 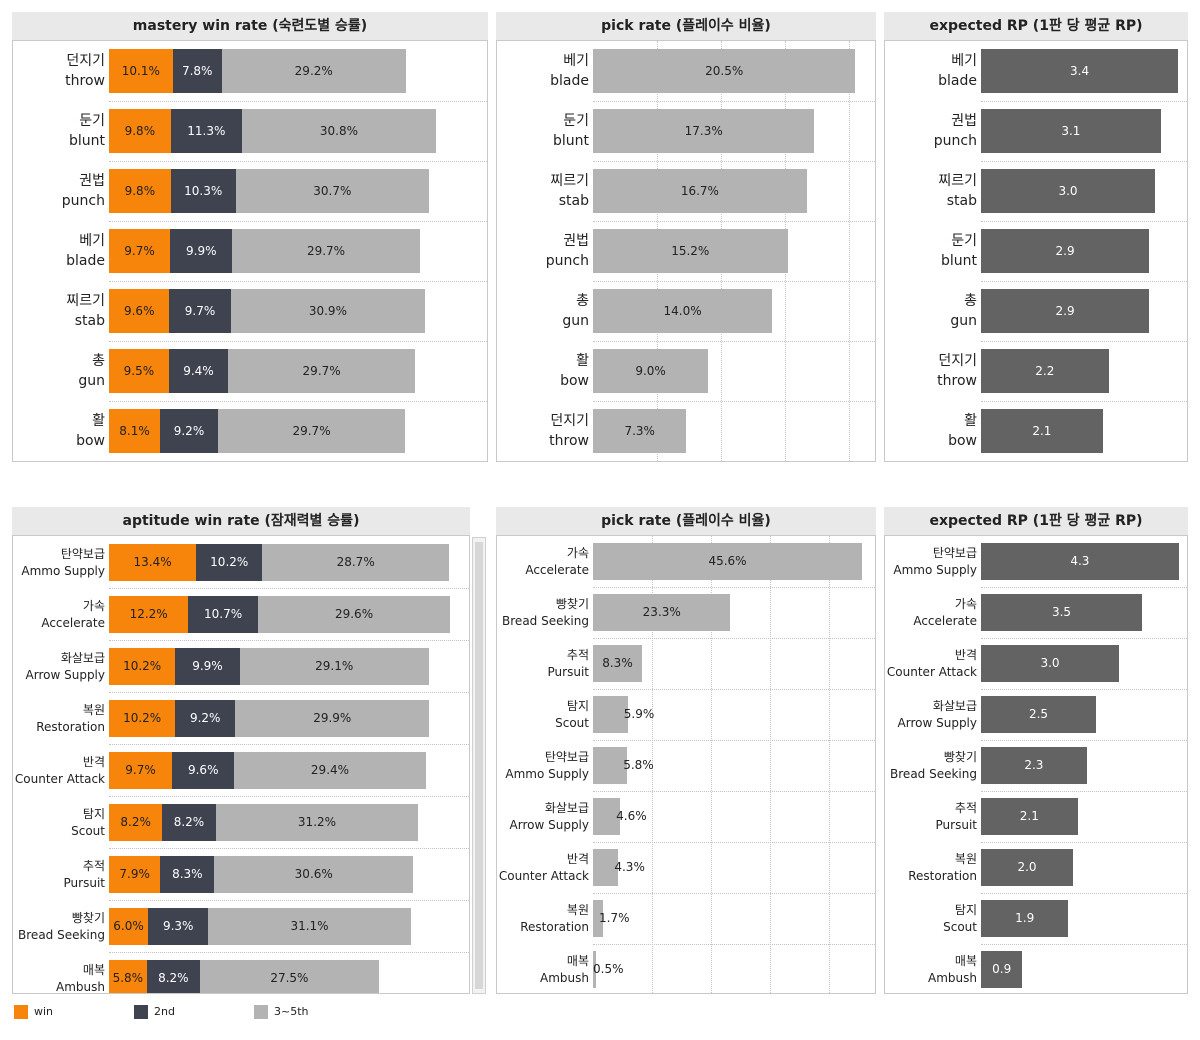 I want to click on category-label: 화살보급 Arrow Supply, so click(x=59, y=667).